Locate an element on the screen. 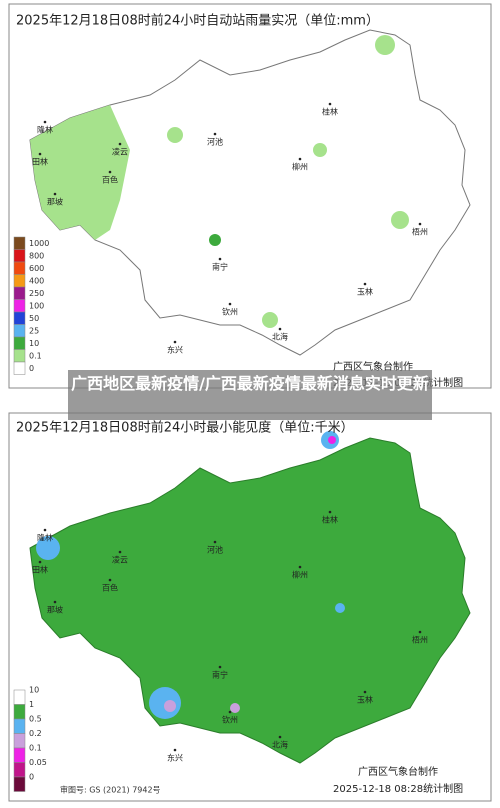  legend-label: 50 is located at coordinates (34, 318).